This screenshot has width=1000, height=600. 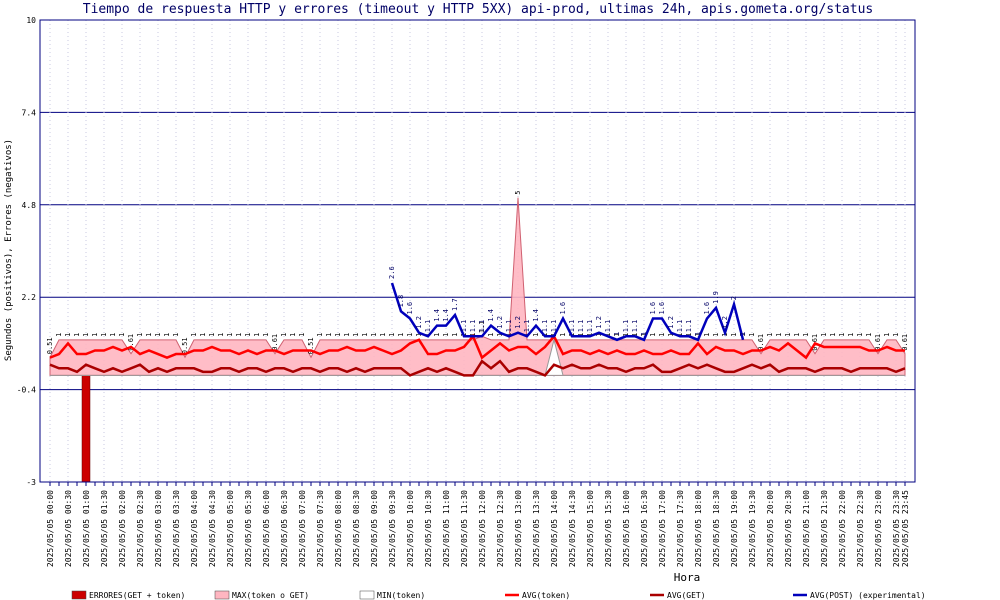 I want to click on y-tick-label: 2.2, so click(x=29, y=297).